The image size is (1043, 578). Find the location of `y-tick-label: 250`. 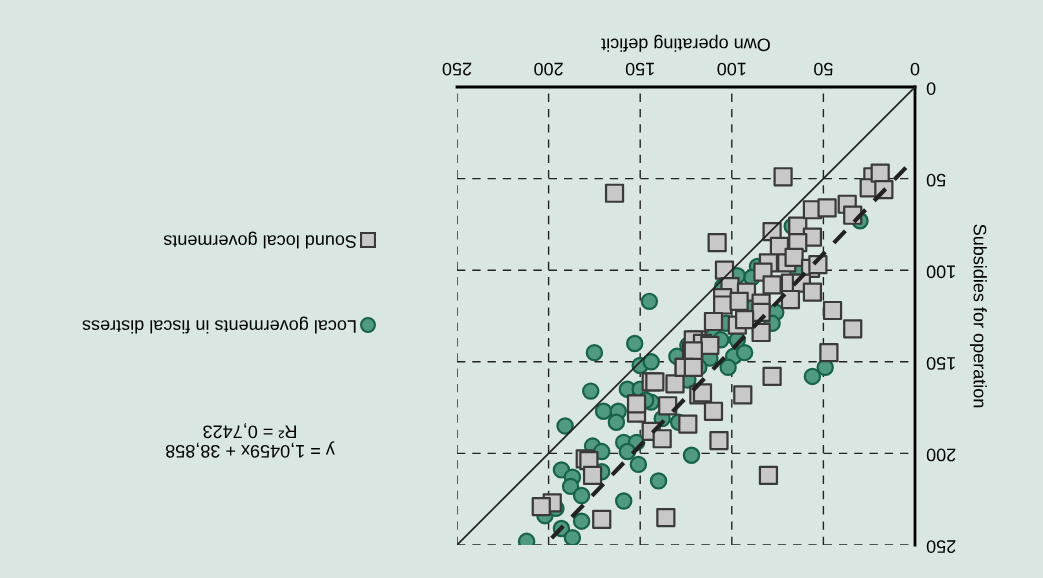

y-tick-label: 250 is located at coordinates (941, 546).